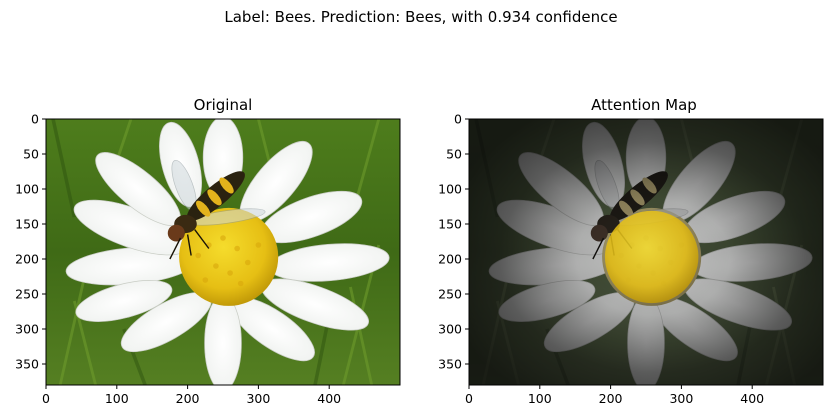 This screenshot has height=419, width=831. What do you see at coordinates (223, 105) in the screenshot?
I see `panel-title: Original` at bounding box center [223, 105].